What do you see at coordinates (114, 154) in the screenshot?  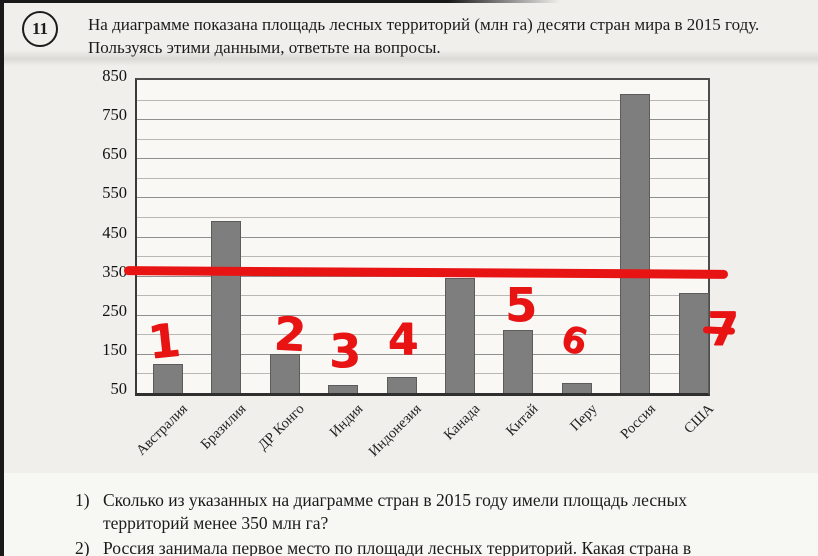 I see `y-tick-label: 650` at bounding box center [114, 154].